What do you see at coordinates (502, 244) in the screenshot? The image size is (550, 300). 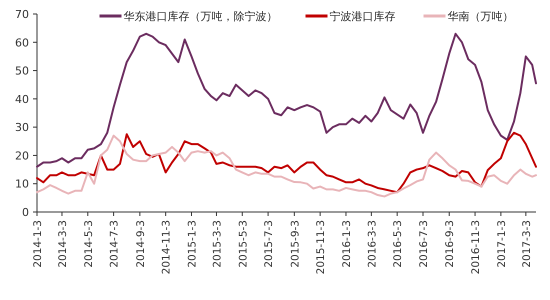 I see `x-tick-label: 2017-1-3` at bounding box center [502, 244].